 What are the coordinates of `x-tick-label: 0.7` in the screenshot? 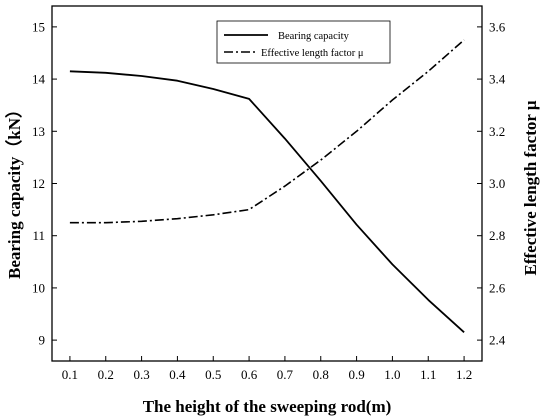 It's located at (285, 374).